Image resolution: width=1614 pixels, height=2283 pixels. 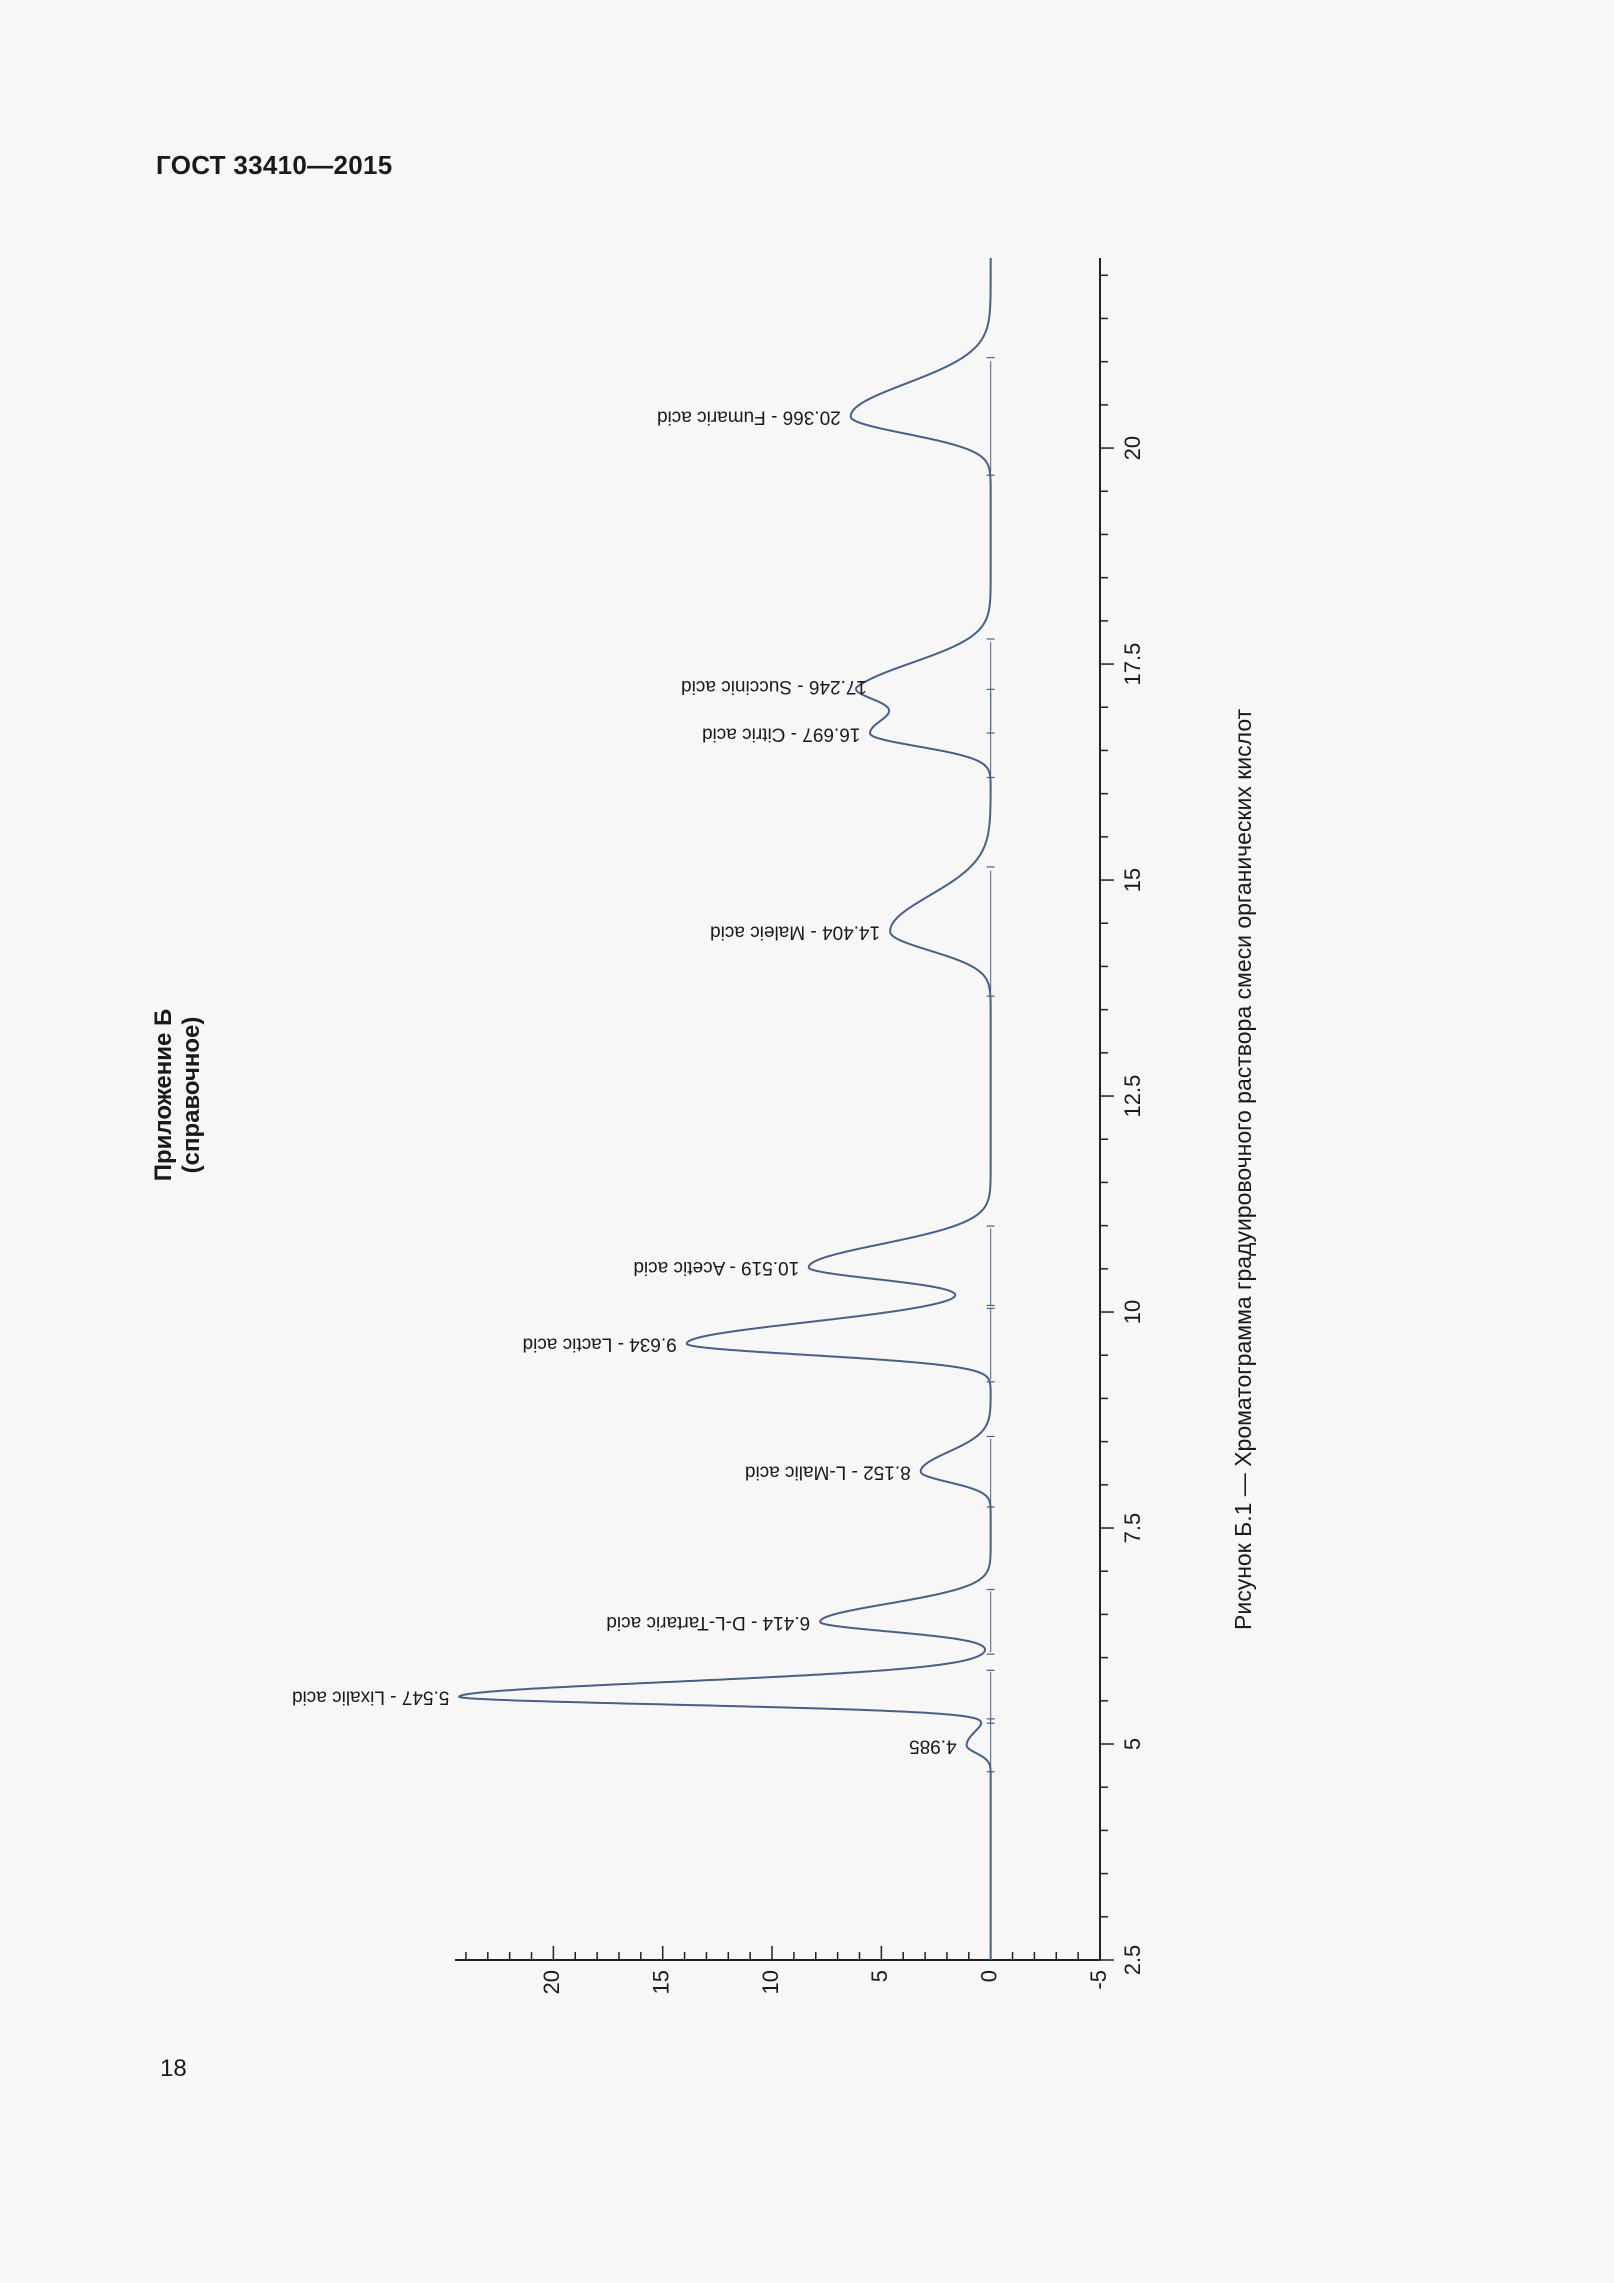 What do you see at coordinates (370, 1697) in the screenshot?
I see `peak-label: 5.547 - Lixalic acid` at bounding box center [370, 1697].